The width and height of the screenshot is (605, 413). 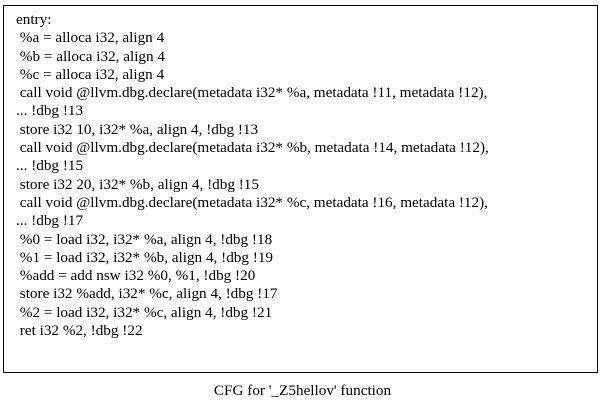 I want to click on node-line-add: %add = add nsw i32 %0, %1, !dbg !20, so click(x=136, y=276).